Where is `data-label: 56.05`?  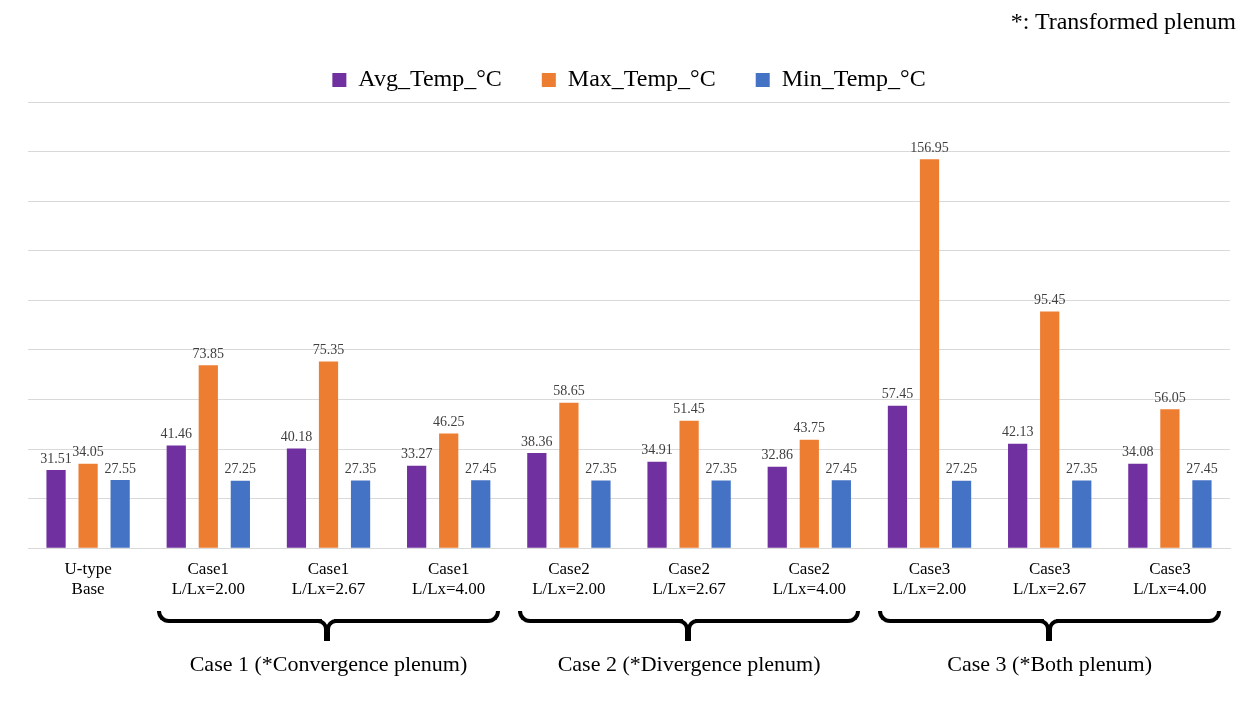 data-label: 56.05 is located at coordinates (1170, 397).